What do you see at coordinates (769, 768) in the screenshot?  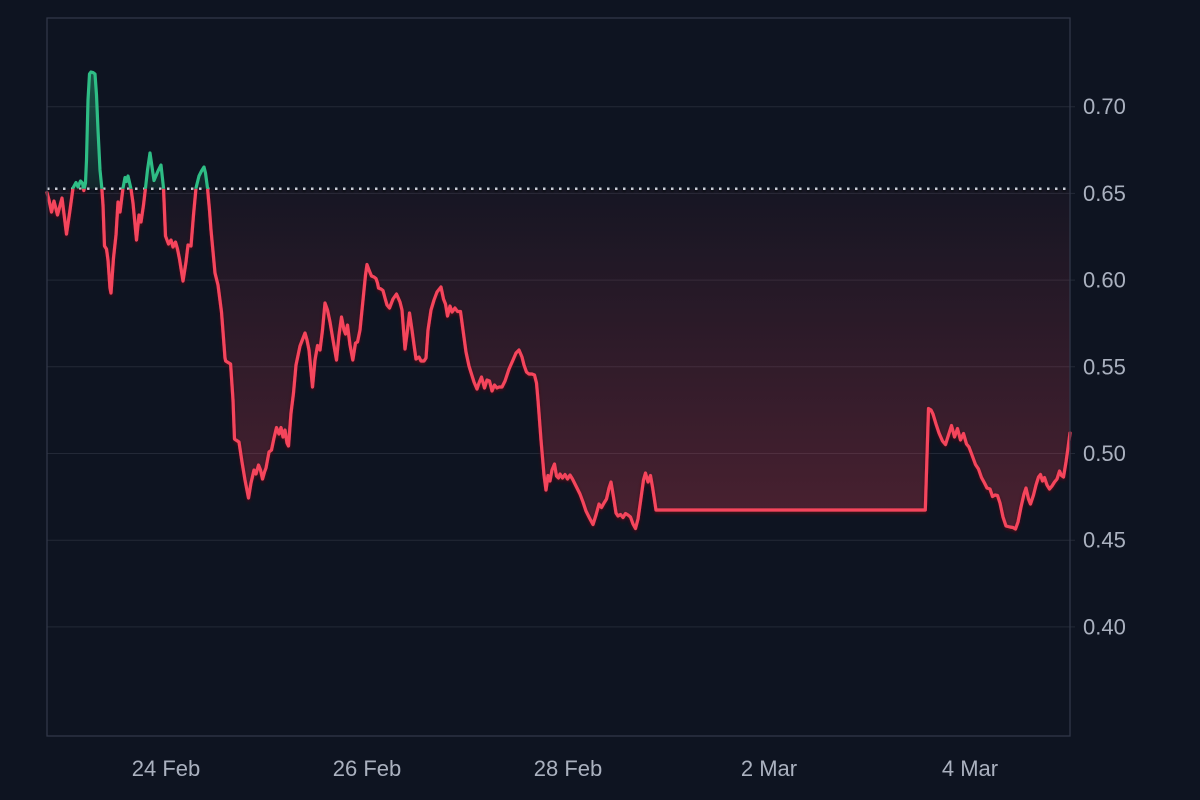 I see `svg-text: 2 Mar` at bounding box center [769, 768].